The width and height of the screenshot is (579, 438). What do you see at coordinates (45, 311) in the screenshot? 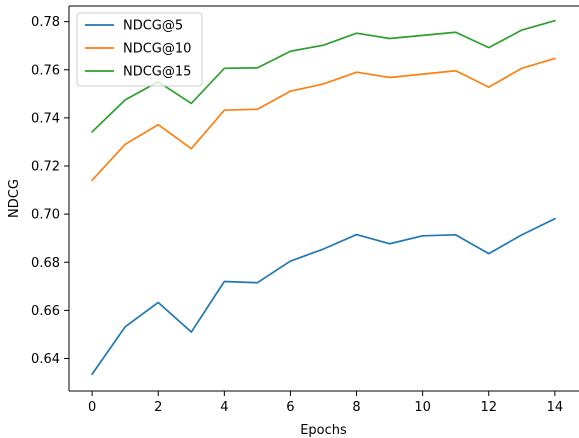
I see `y-tick-label: 0.66` at bounding box center [45, 311].